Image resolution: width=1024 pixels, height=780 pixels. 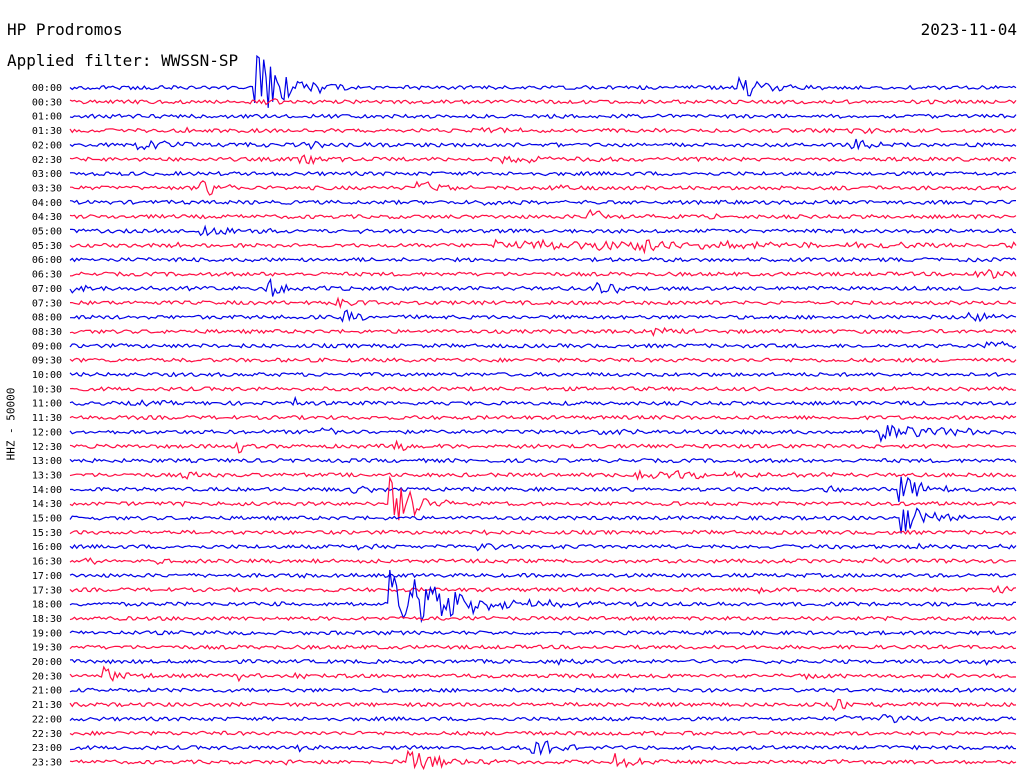 What do you see at coordinates (47, 188) in the screenshot?
I see `row-time-label: 03:30` at bounding box center [47, 188].